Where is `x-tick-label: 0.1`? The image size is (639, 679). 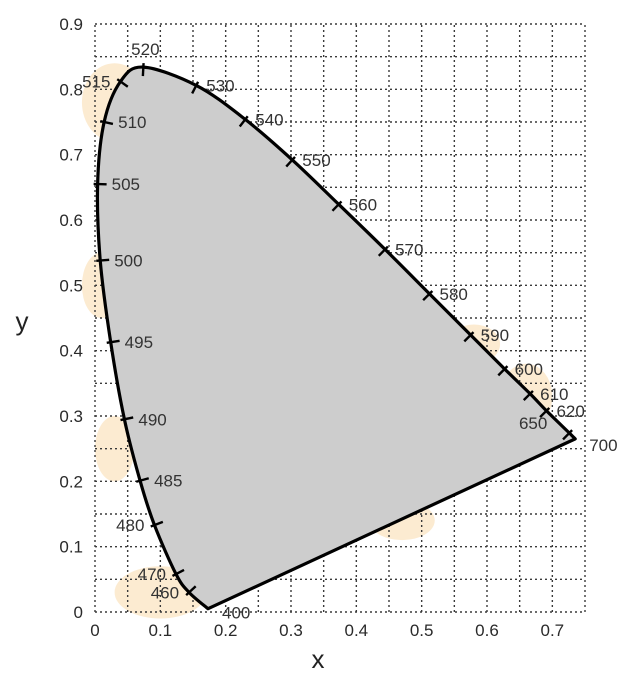
x-tick-label: 0.1 is located at coordinates (161, 630).